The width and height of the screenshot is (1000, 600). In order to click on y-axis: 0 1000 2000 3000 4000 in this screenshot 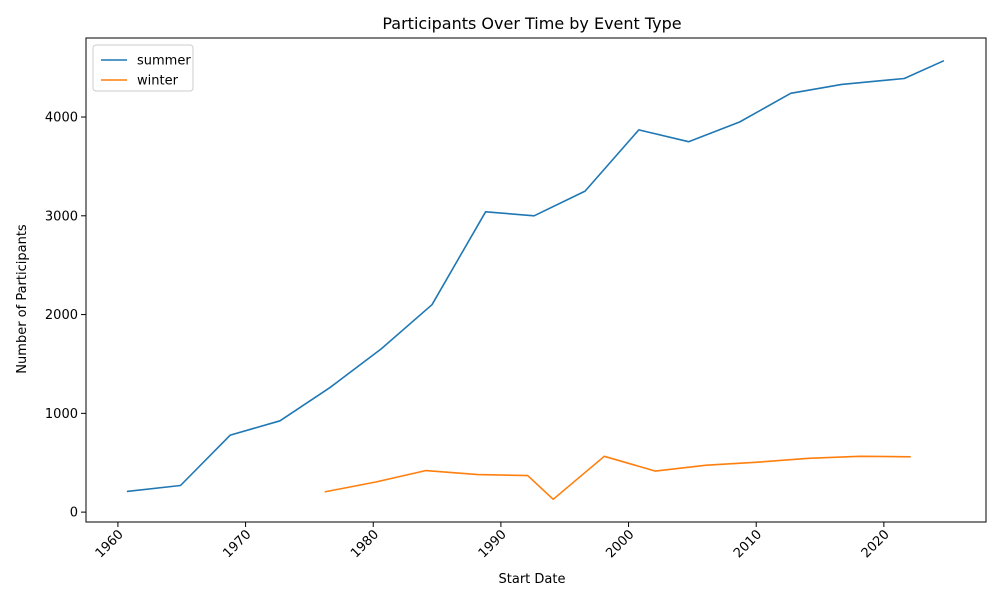, I will do `click(65, 316)`.